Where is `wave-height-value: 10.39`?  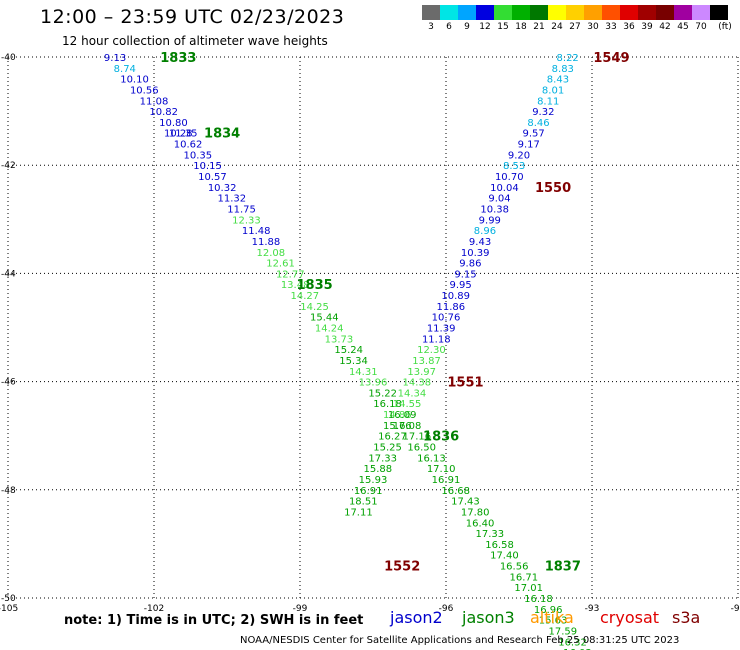
wave-height-value: 10.39 is located at coordinates (475, 253).